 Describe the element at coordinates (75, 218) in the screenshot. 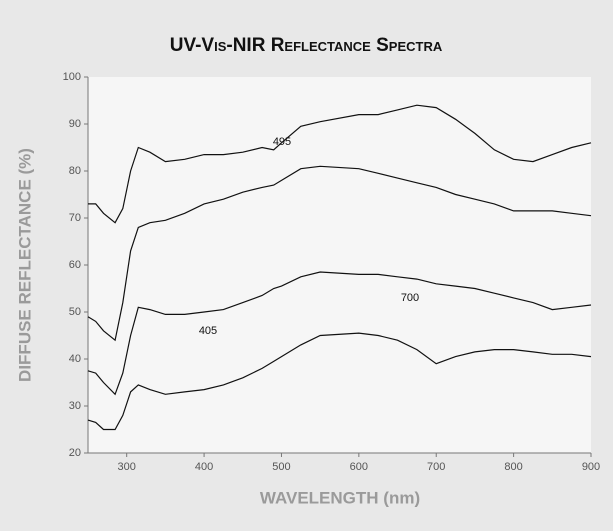

I see `y-tick-label: 70` at that location.